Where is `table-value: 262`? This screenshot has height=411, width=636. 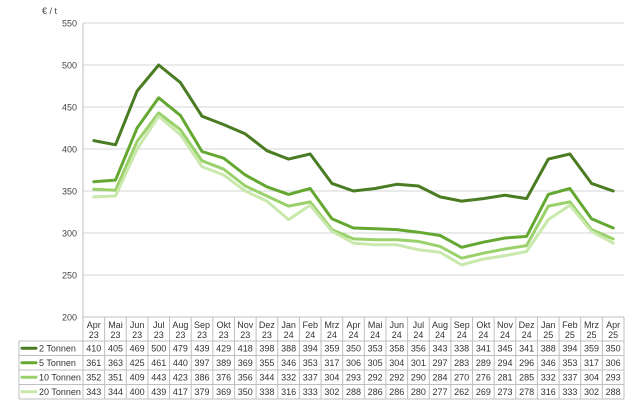 table-value: 262 is located at coordinates (461, 392).